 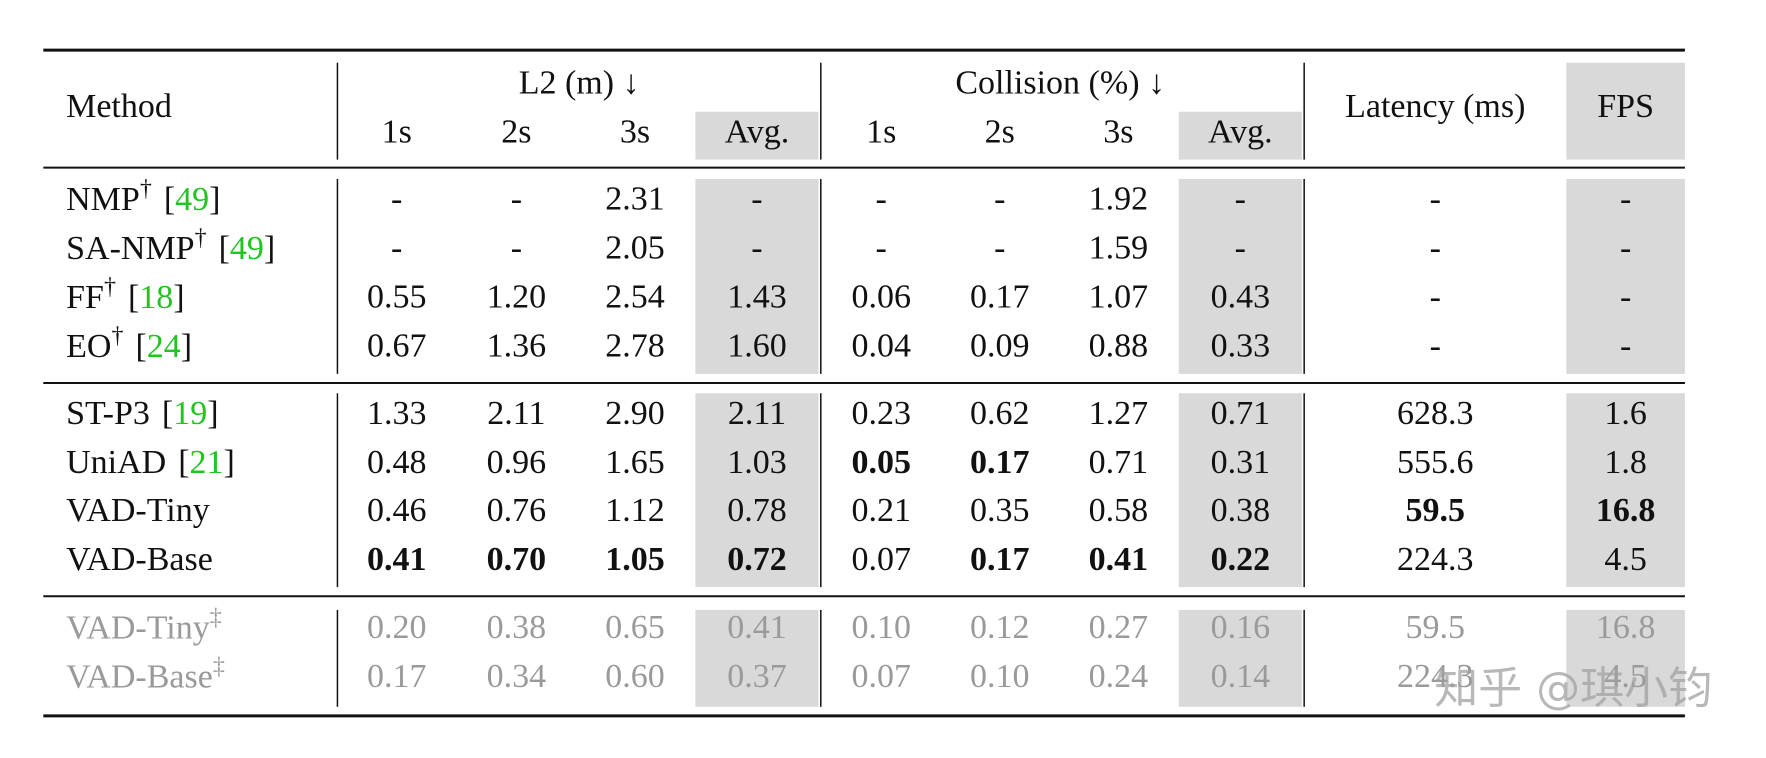 What do you see at coordinates (1119, 297) in the screenshot?
I see `table-cell: 1.07` at bounding box center [1119, 297].